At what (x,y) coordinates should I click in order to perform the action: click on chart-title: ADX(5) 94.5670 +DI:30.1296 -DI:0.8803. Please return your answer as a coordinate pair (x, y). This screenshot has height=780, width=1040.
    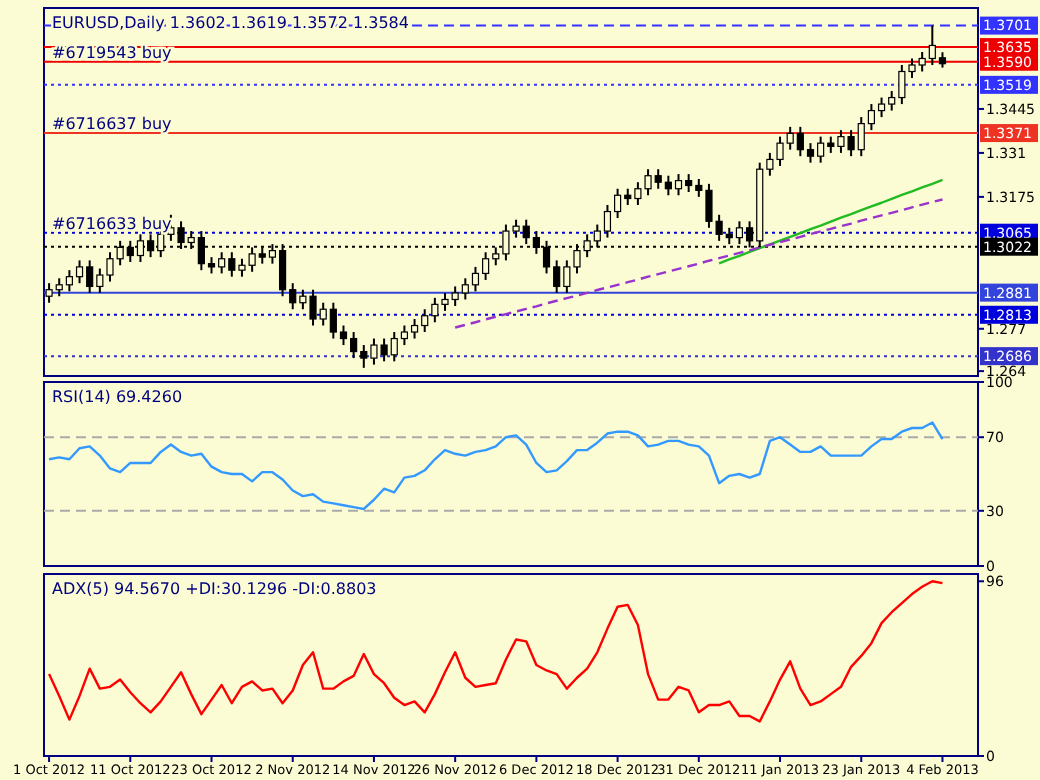
    Looking at the image, I should click on (214, 589).